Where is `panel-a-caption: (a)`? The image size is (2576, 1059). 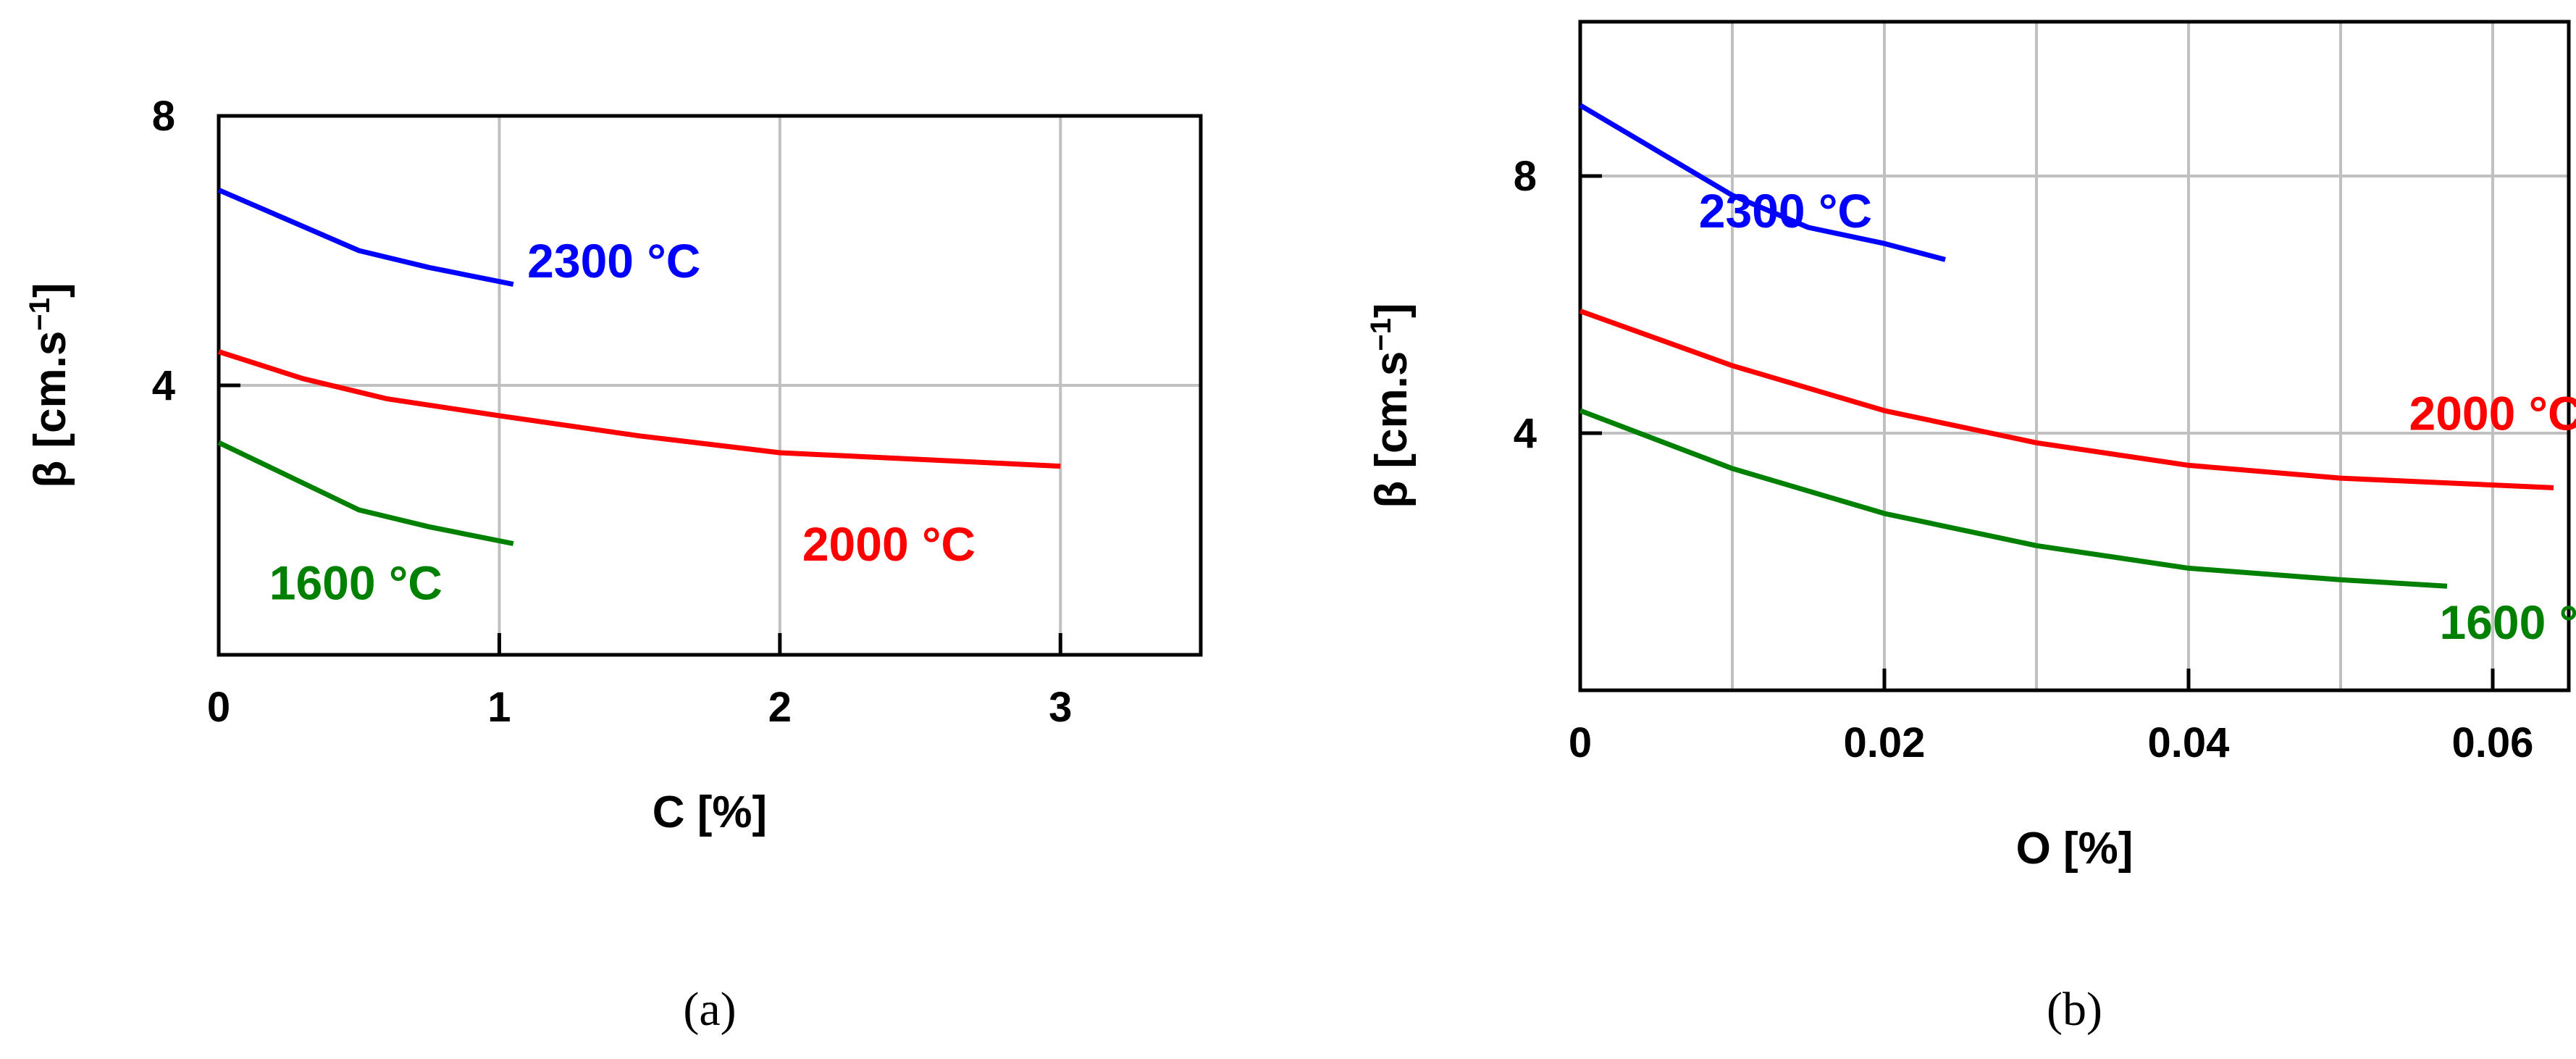 panel-a-caption: (a) is located at coordinates (709, 1009).